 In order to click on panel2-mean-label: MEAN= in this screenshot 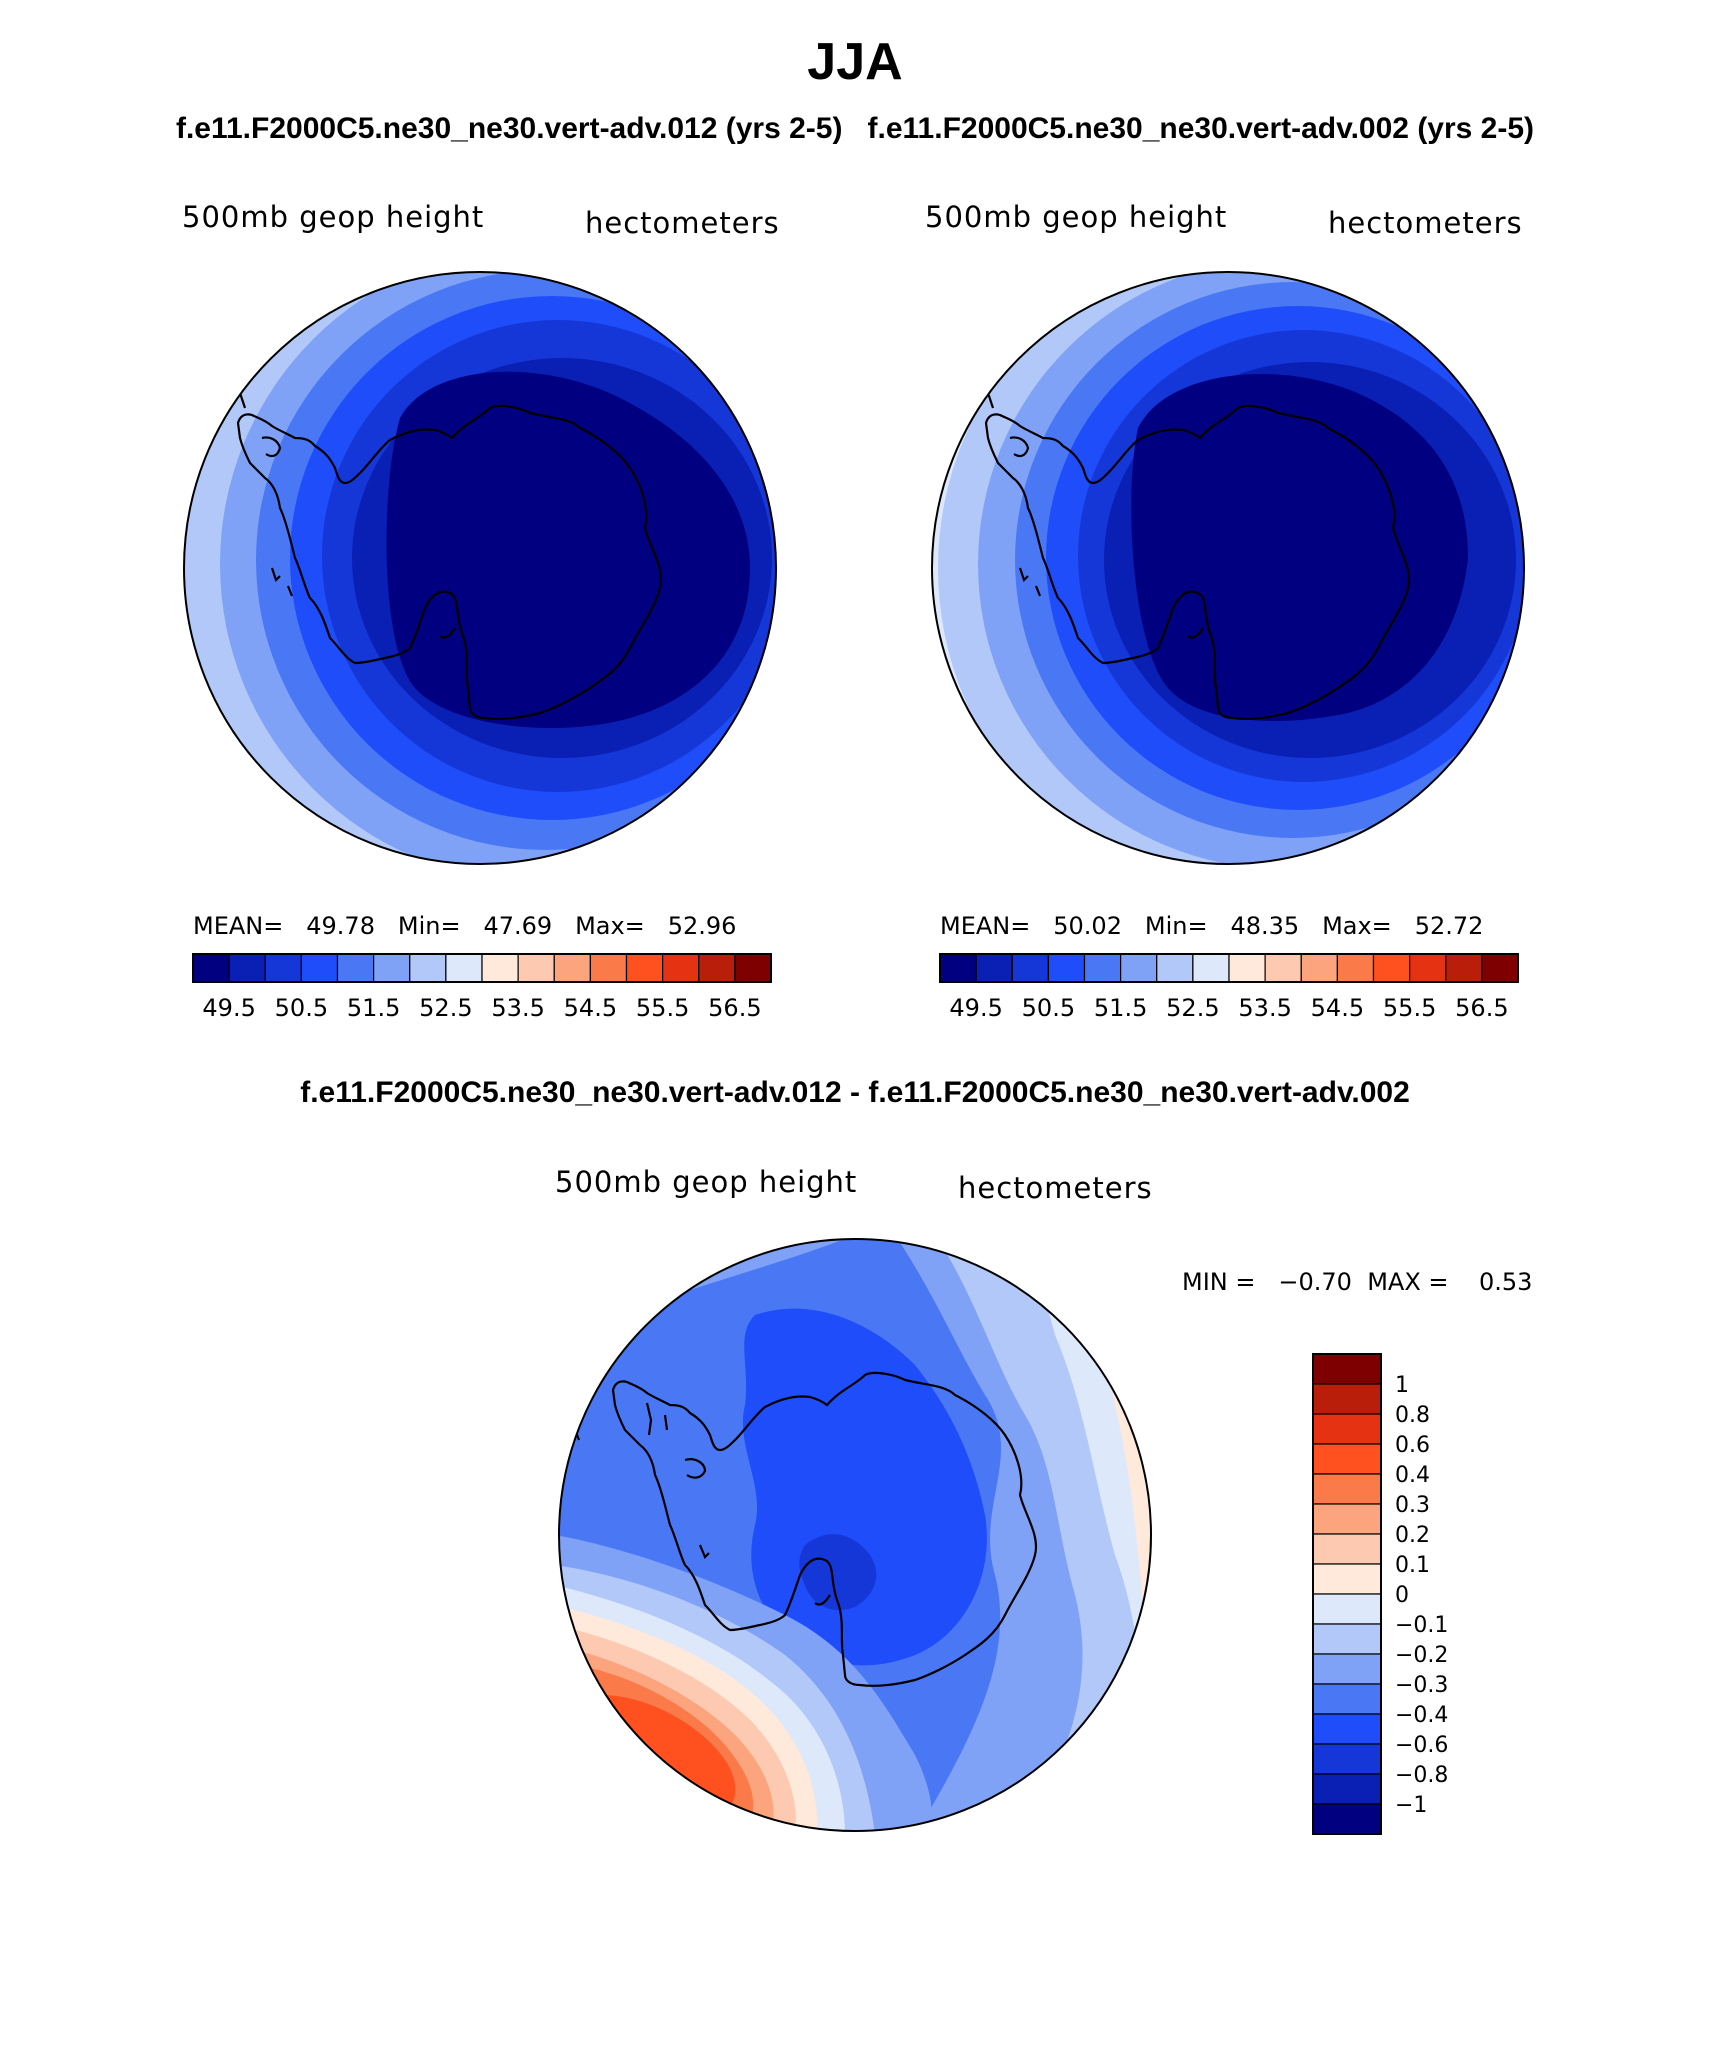, I will do `click(985, 926)`.